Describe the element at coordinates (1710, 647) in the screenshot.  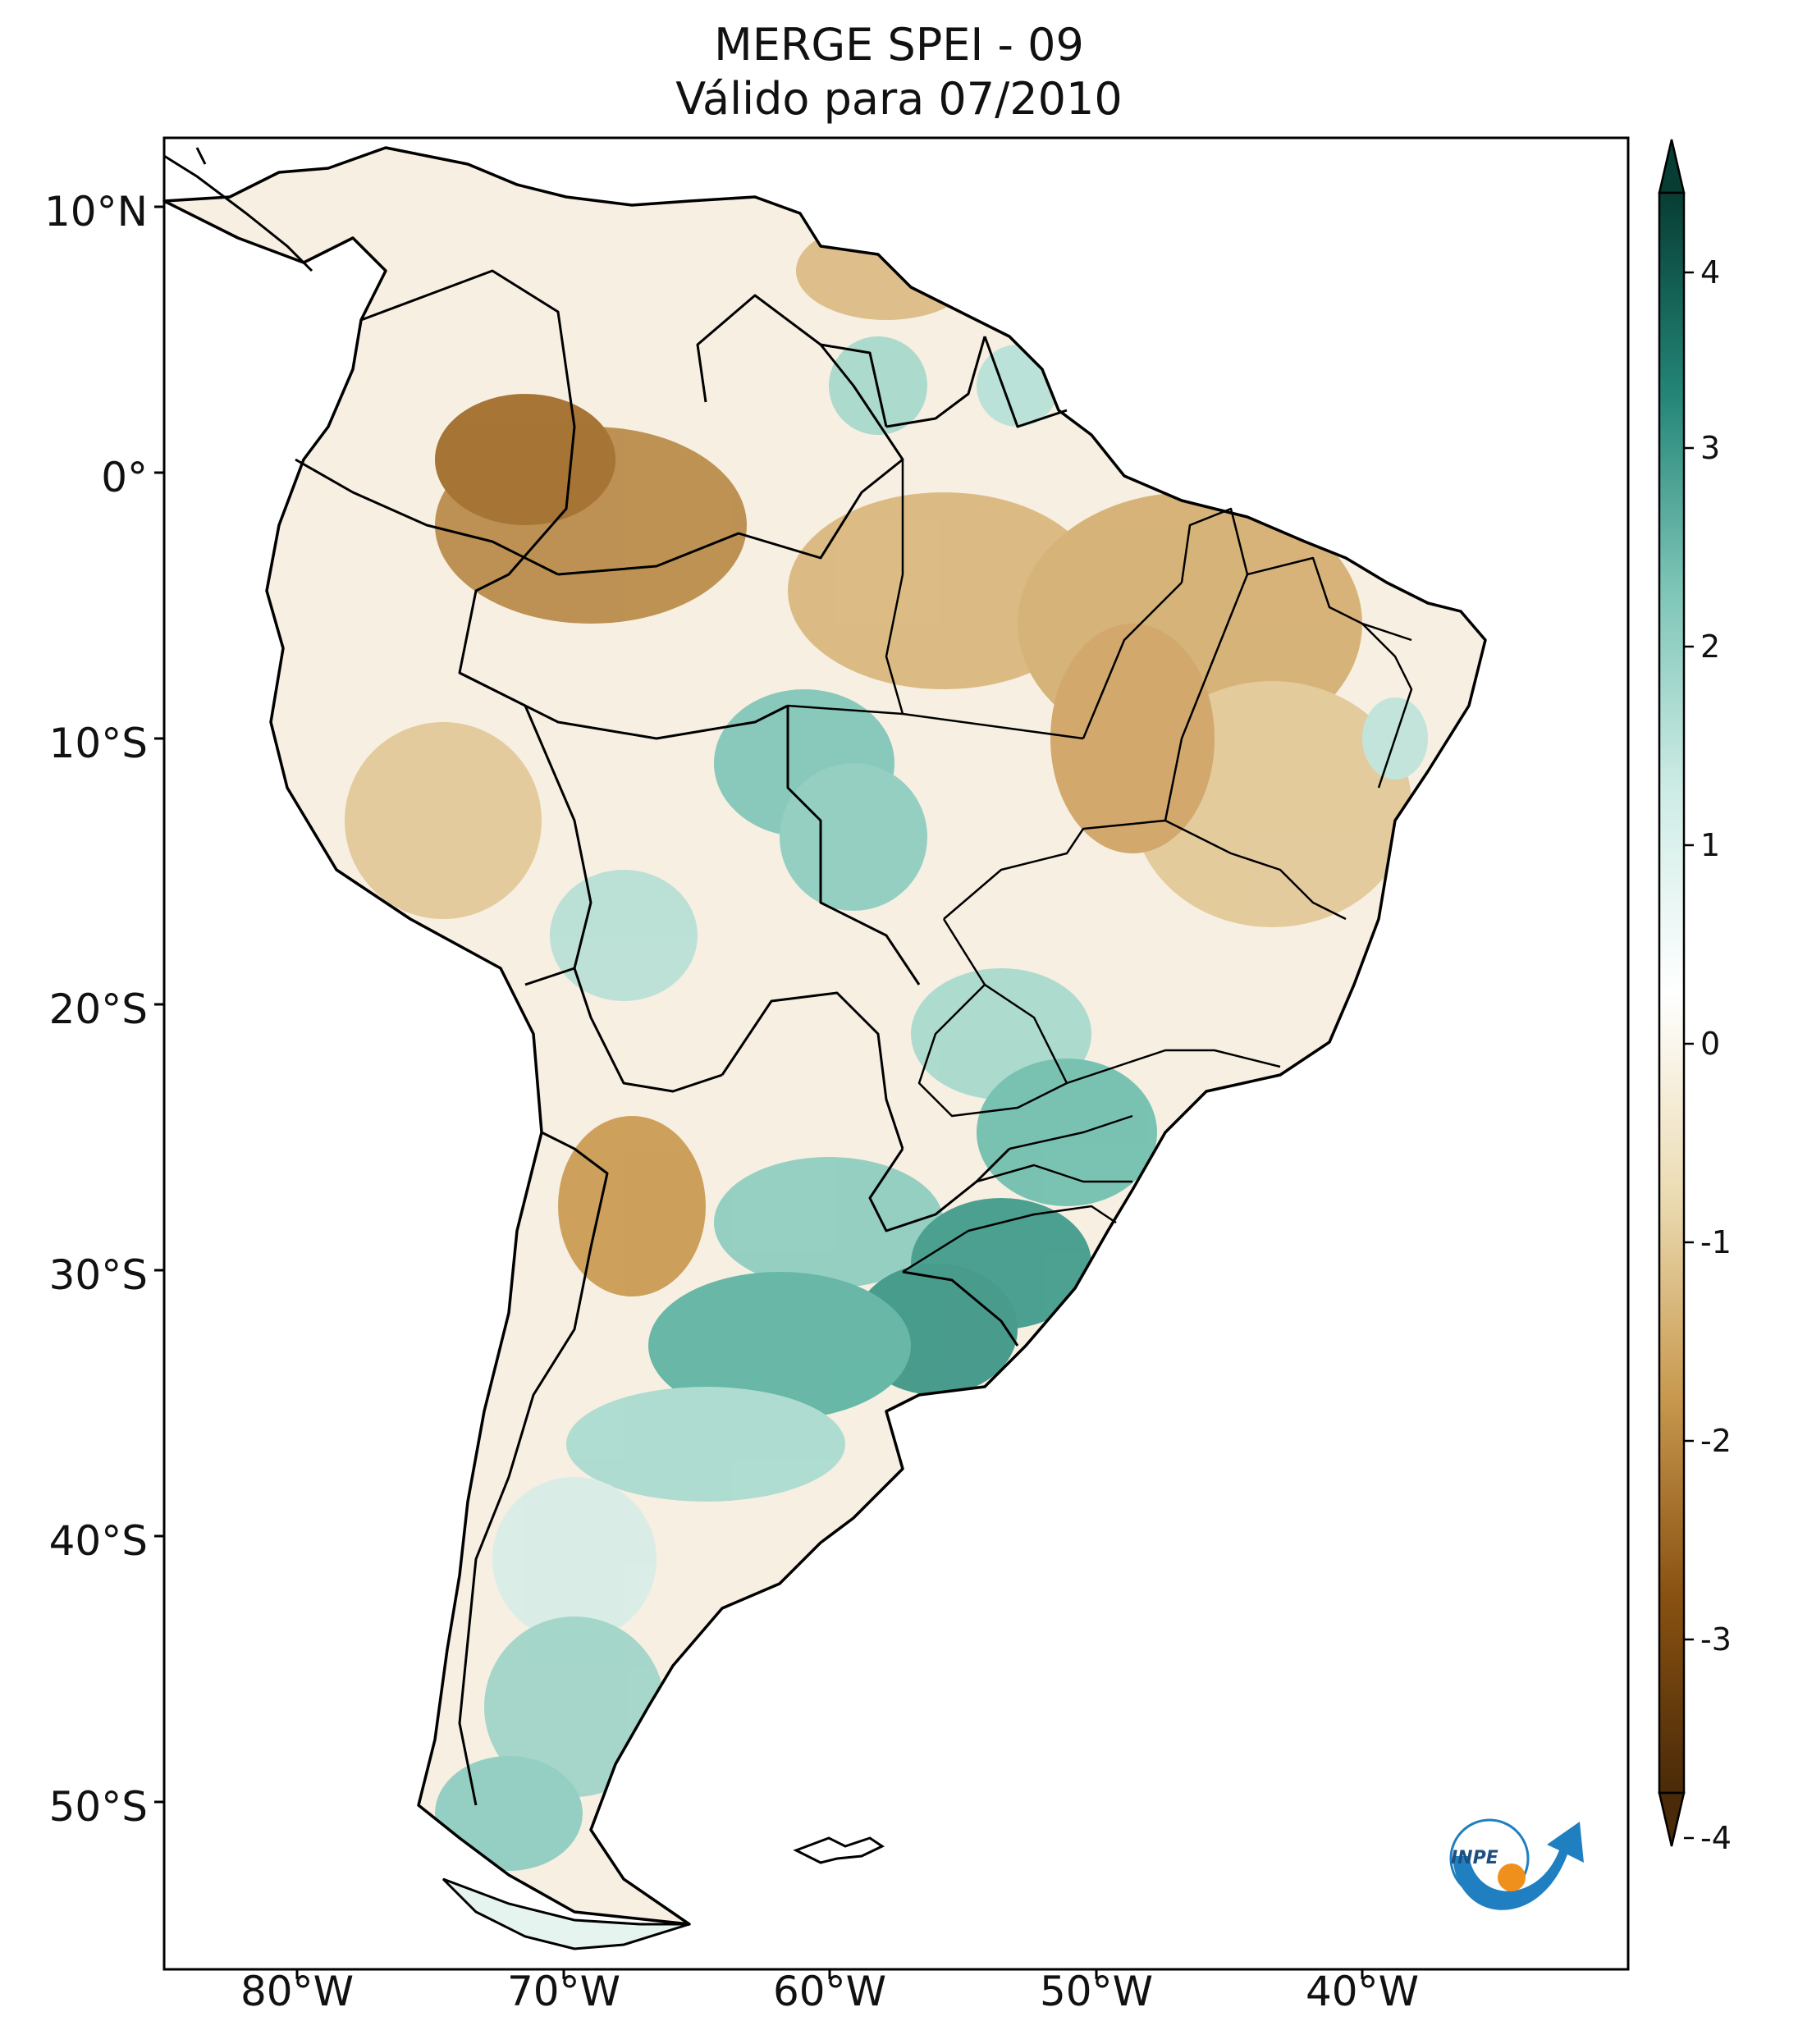
I see `colorbar-label-2: 2` at that location.